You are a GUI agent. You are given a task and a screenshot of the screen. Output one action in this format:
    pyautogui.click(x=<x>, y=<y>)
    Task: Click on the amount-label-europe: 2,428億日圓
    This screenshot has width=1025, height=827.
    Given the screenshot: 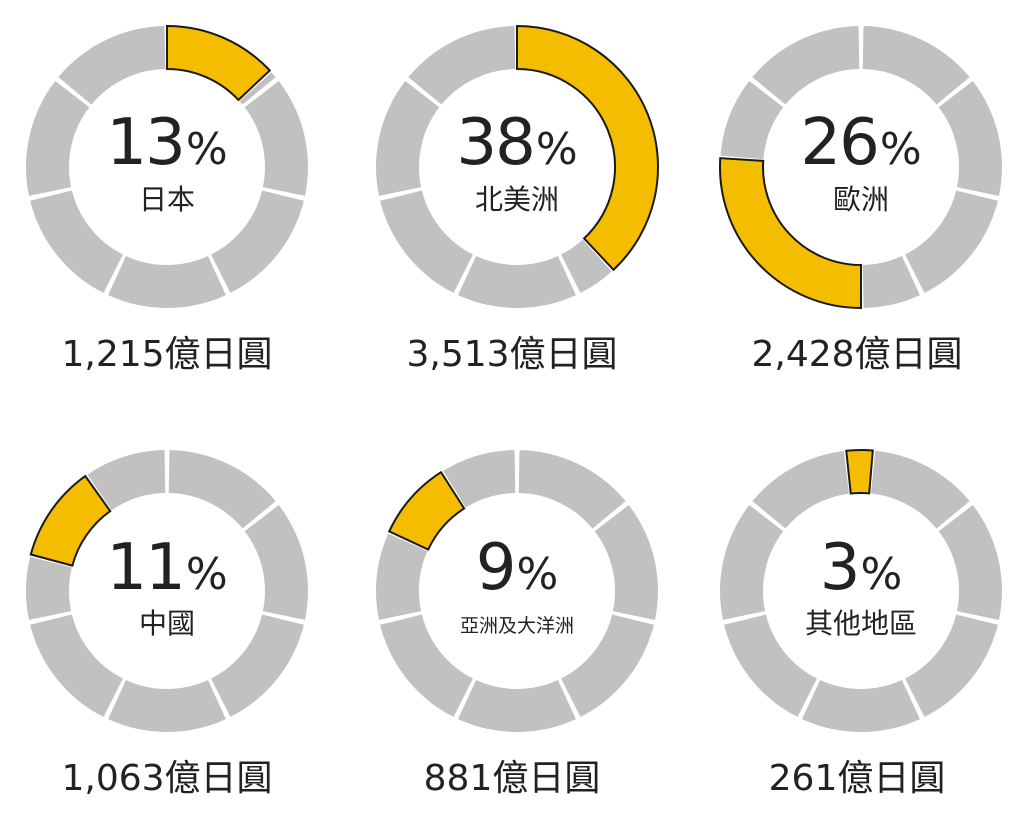 What is the action you would take?
    pyautogui.click(x=857, y=354)
    